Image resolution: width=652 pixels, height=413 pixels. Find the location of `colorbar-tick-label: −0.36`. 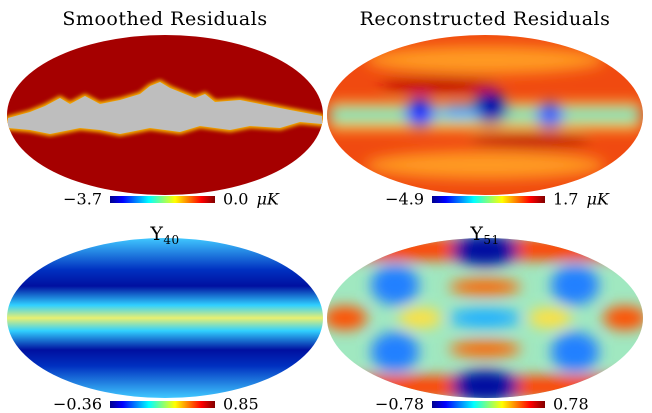

colorbar-tick-label: −0.36 is located at coordinates (77, 404).